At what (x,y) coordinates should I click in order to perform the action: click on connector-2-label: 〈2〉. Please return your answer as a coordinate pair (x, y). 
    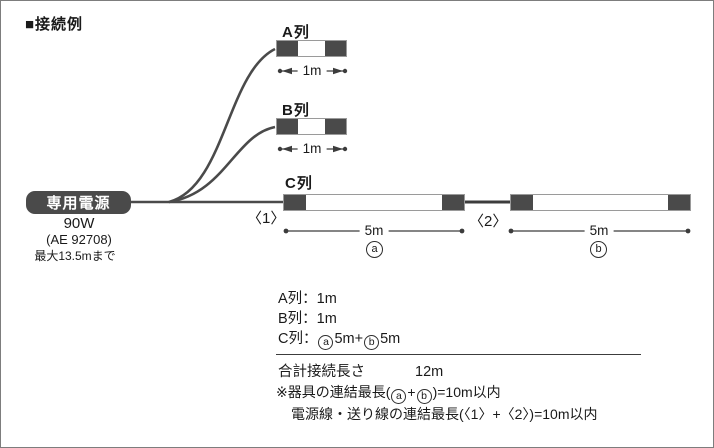
    Looking at the image, I should click on (488, 221).